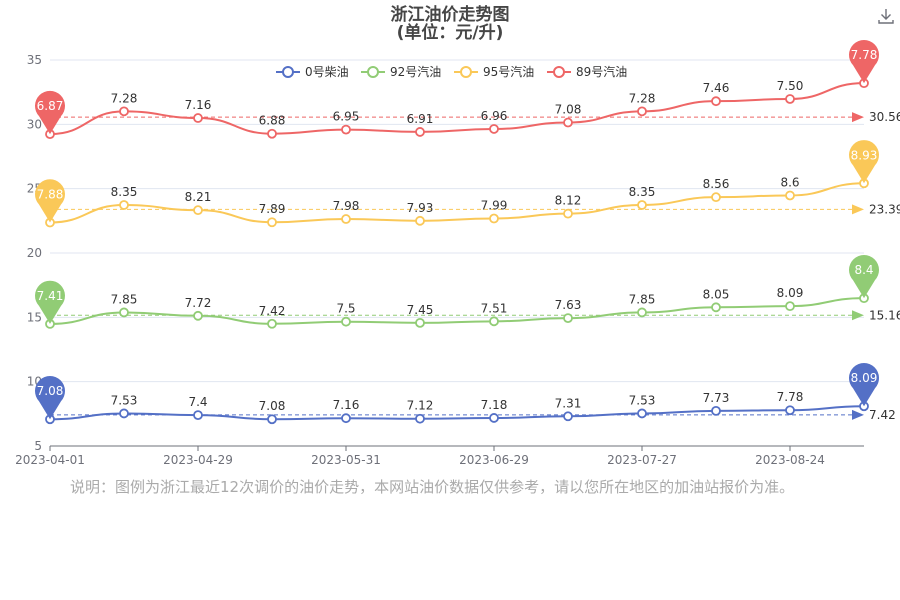 This screenshot has width=900, height=600. What do you see at coordinates (420, 208) in the screenshot?
I see `data-label: 7.93` at bounding box center [420, 208].